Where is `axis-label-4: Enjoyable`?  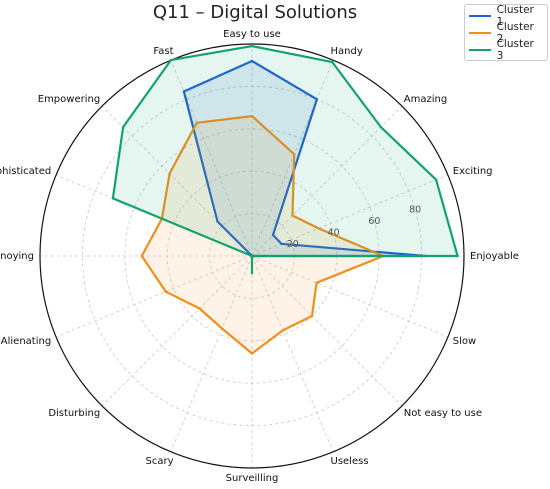 axis-label-4: Enjoyable is located at coordinates (494, 256).